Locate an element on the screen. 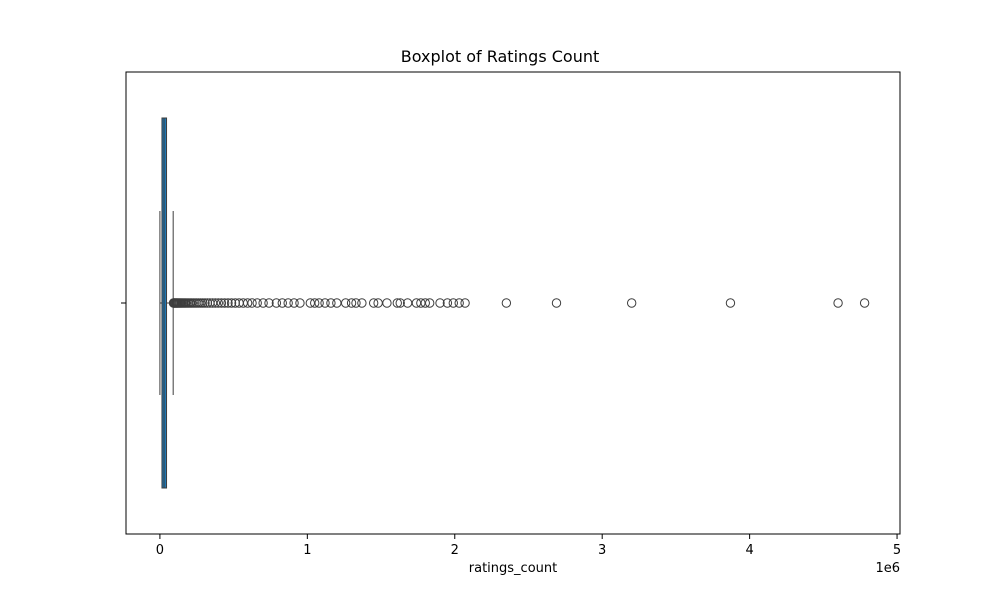  x-tick-label: 4 is located at coordinates (749, 550).